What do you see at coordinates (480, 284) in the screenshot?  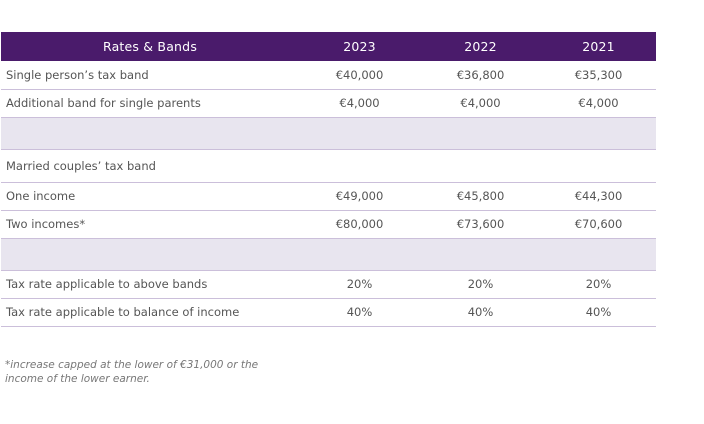 I see `cell-2022: 20%` at bounding box center [480, 284].